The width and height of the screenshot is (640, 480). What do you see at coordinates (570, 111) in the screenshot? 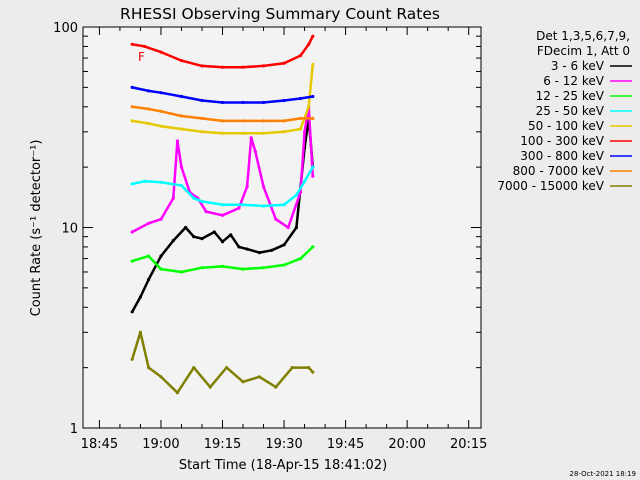
I see `legend-entry-label: 25 - 50 keV` at bounding box center [570, 111].